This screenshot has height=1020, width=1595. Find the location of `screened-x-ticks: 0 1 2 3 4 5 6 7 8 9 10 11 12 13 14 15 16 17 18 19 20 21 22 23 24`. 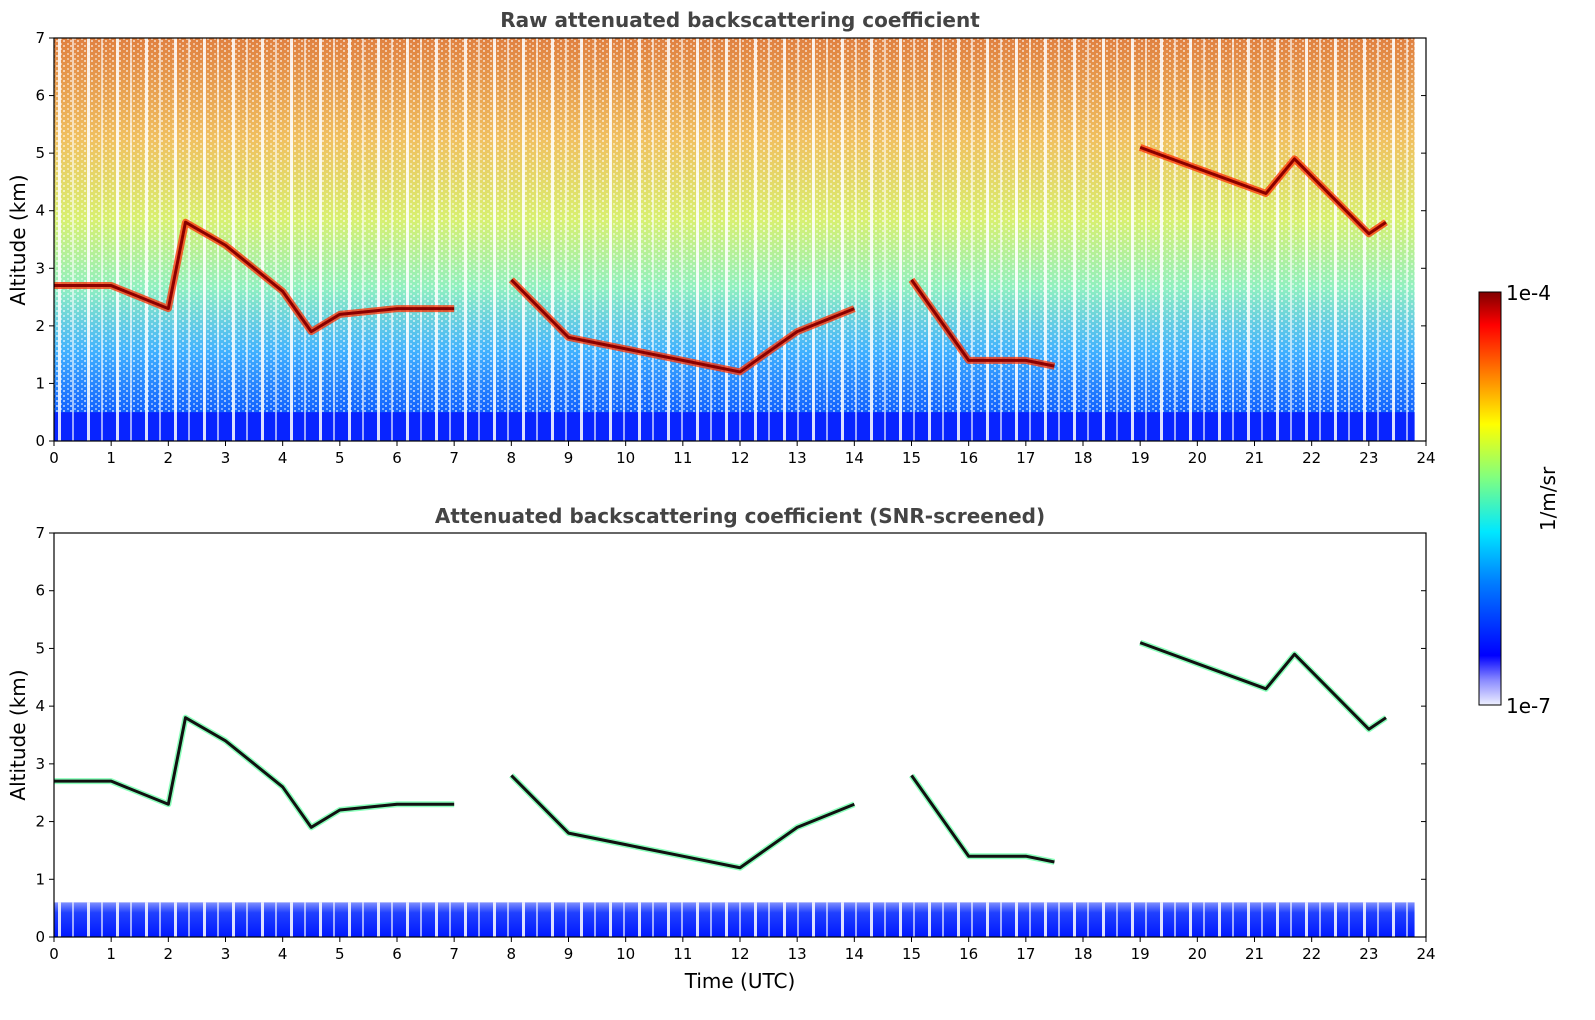

screened-x-ticks: 0 1 2 3 4 5 6 7 8 9 10 11 12 13 14 15 16 17 18 19 20 21 22 23 24 is located at coordinates (742, 950).